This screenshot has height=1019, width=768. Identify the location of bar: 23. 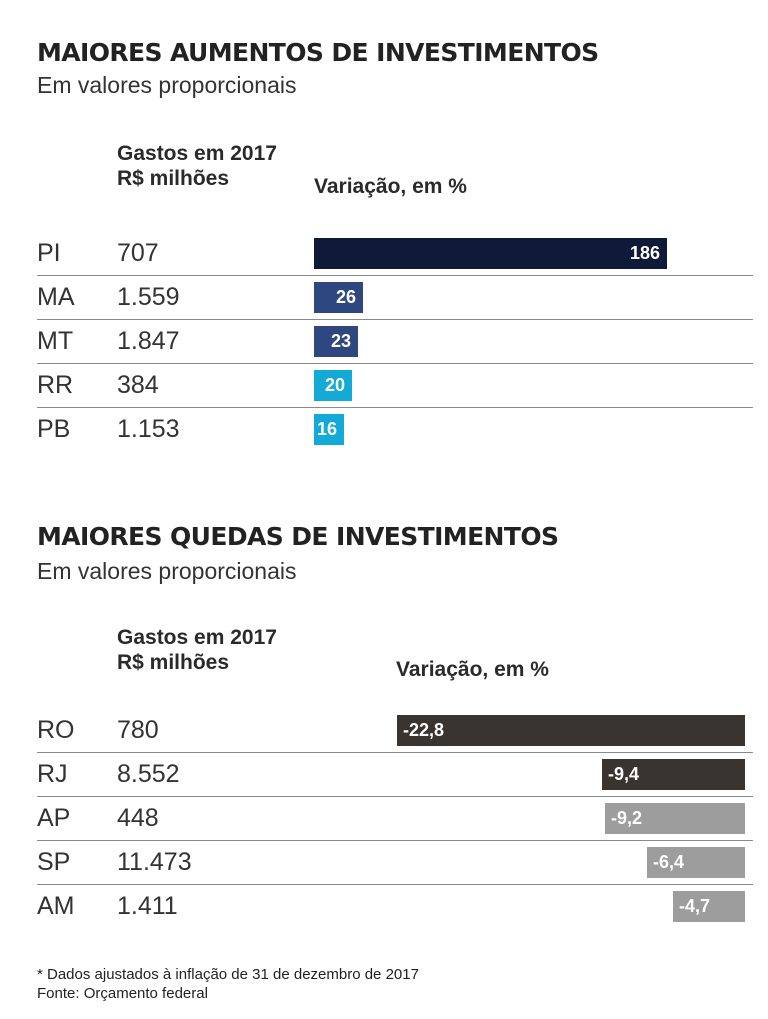
(336, 341).